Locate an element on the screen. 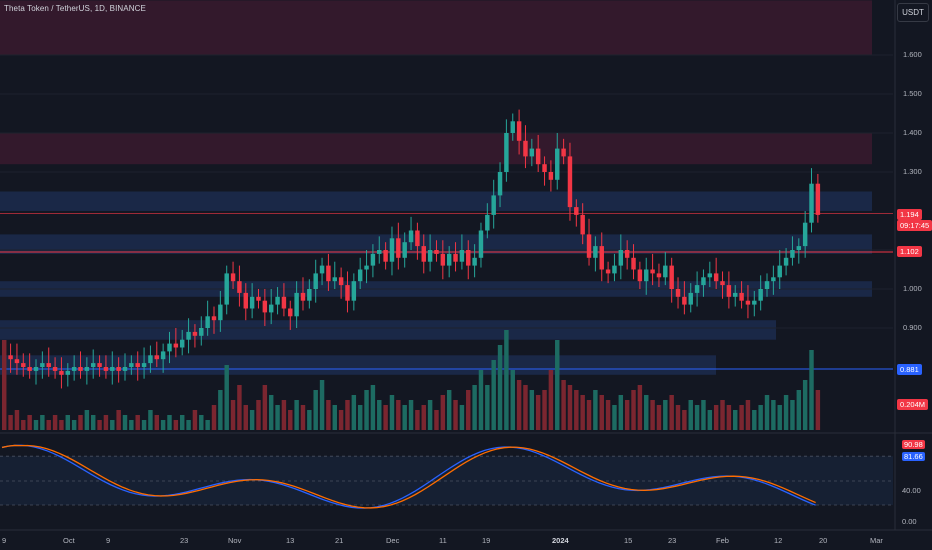 The height and width of the screenshot is (550, 932). osc-tick: 90.98 is located at coordinates (913, 444).